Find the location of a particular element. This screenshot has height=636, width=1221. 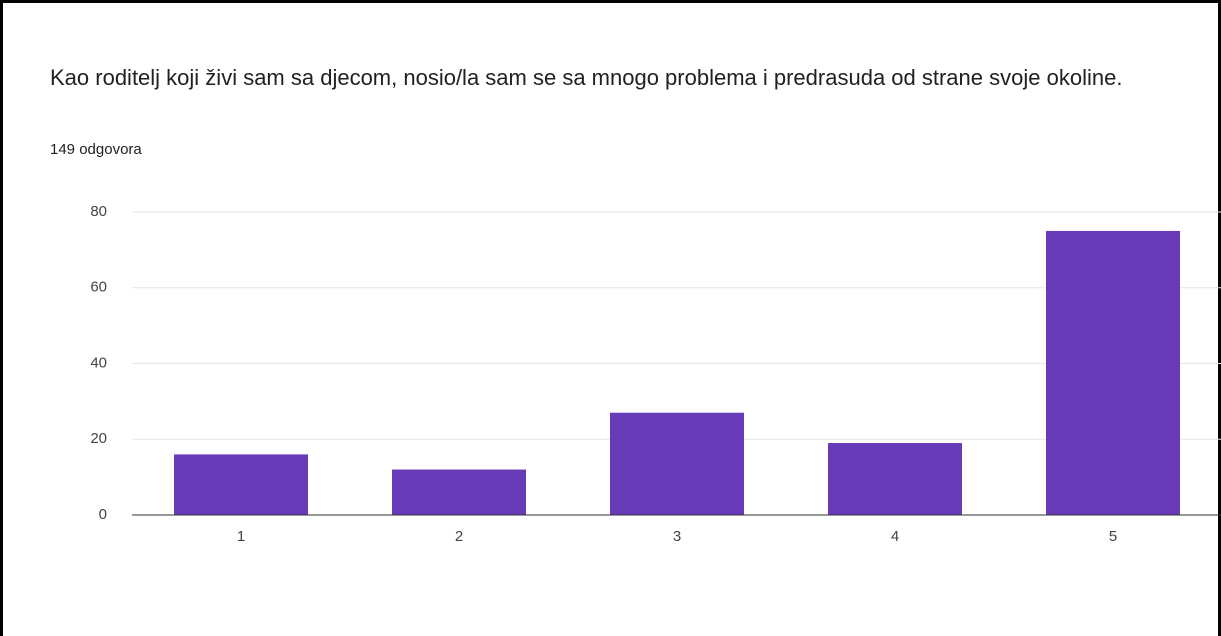

y-tick-label: 20 is located at coordinates (98, 438).